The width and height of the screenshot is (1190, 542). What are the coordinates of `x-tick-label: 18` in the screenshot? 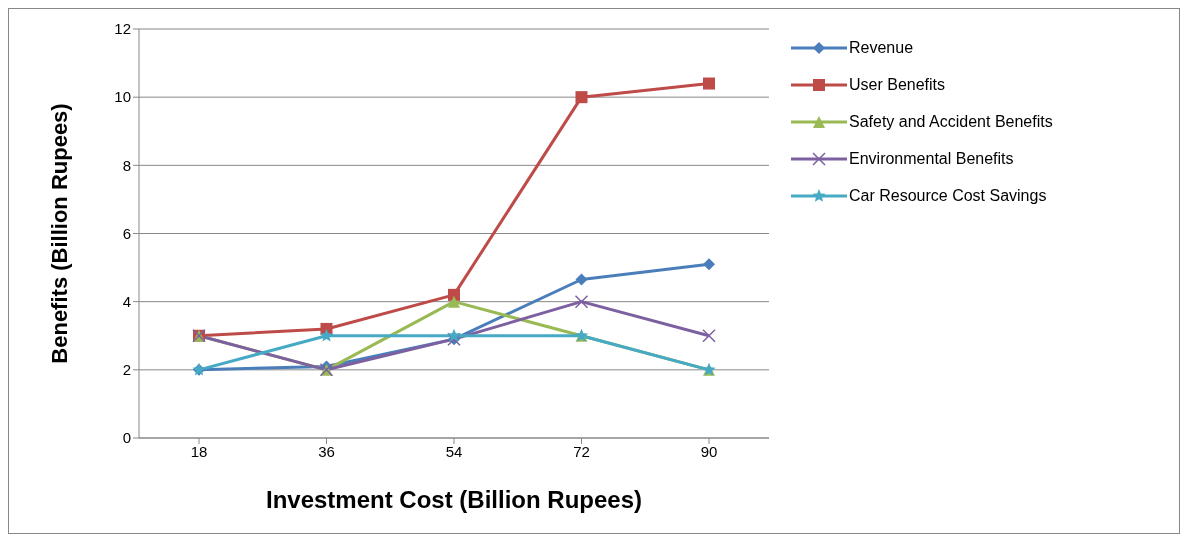 It's located at (199, 451).